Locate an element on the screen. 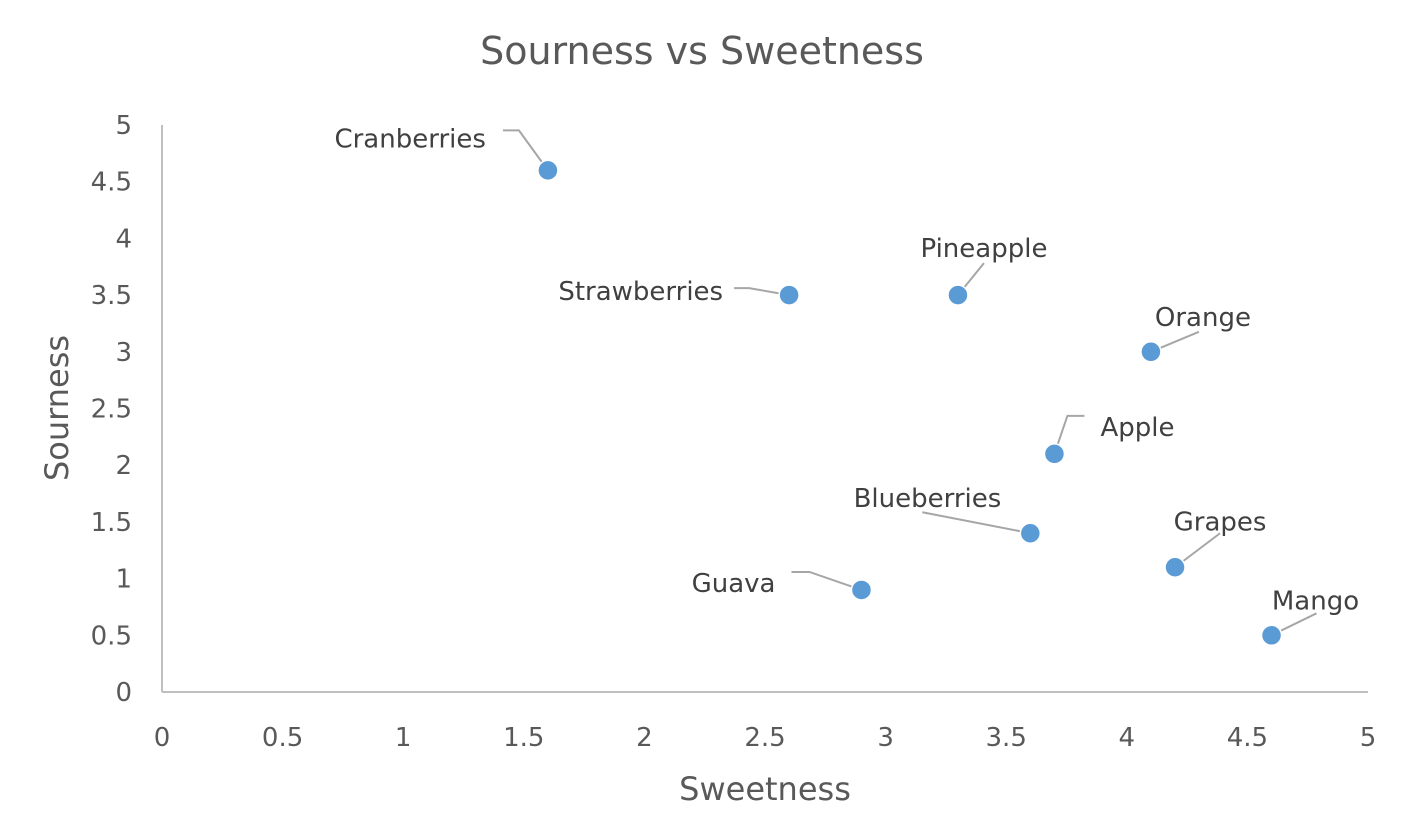 The height and width of the screenshot is (840, 1404). data-label: Pineapple is located at coordinates (983, 249).